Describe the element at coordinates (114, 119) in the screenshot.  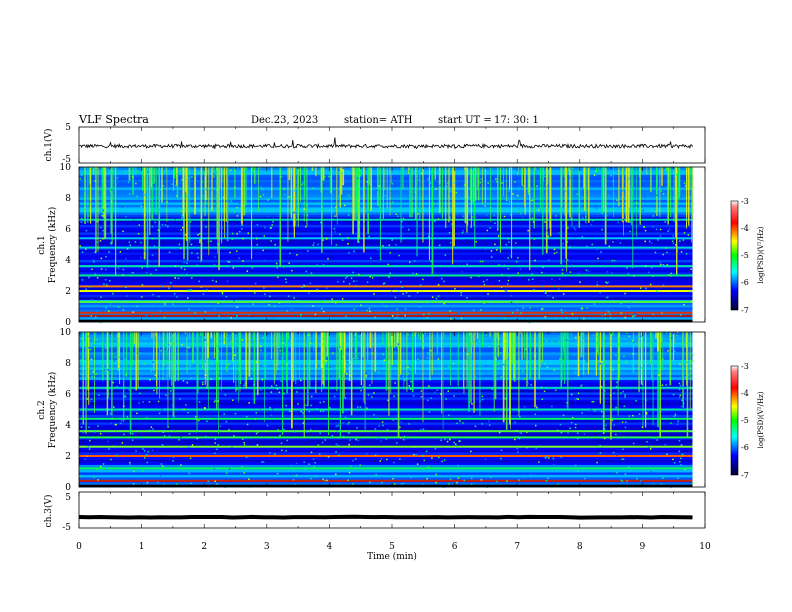
I see `chart-title: VLF Spectra` at that location.